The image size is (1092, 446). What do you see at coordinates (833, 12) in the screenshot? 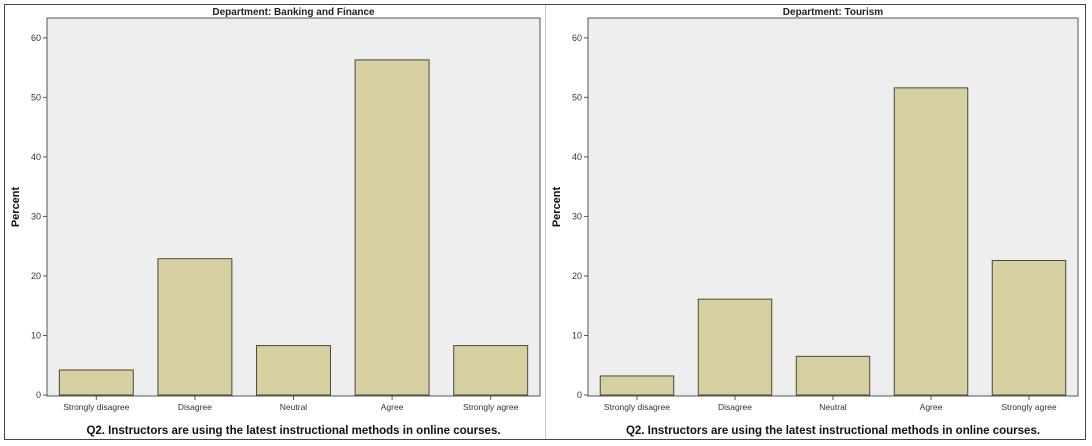
I see `chart-title: Department: Tourism` at bounding box center [833, 12].